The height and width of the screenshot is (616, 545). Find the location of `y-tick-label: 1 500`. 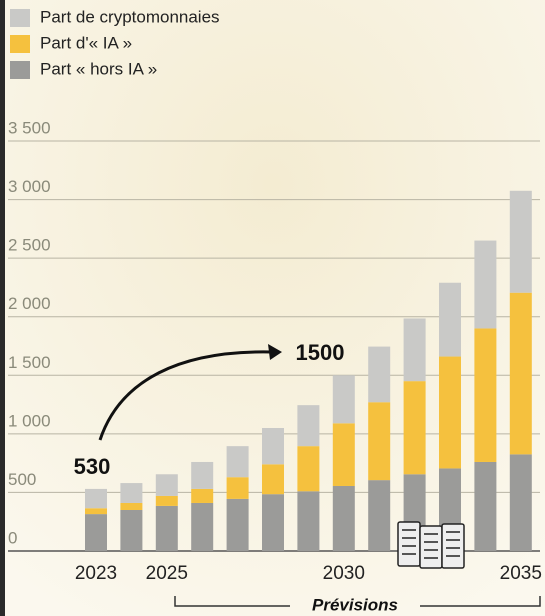

y-tick-label: 1 500 is located at coordinates (29, 362).